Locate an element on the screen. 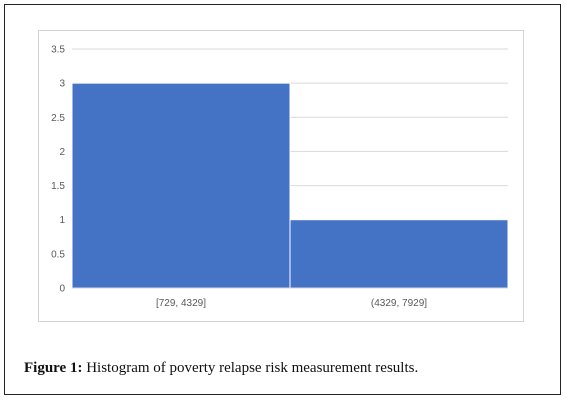  y-tick-label: 2.5 is located at coordinates (58, 118).